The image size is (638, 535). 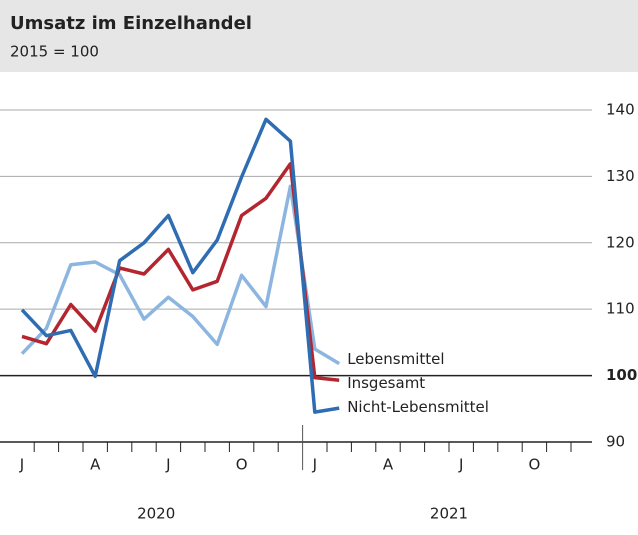 What do you see at coordinates (319, 36) in the screenshot?
I see `header-band` at bounding box center [319, 36].